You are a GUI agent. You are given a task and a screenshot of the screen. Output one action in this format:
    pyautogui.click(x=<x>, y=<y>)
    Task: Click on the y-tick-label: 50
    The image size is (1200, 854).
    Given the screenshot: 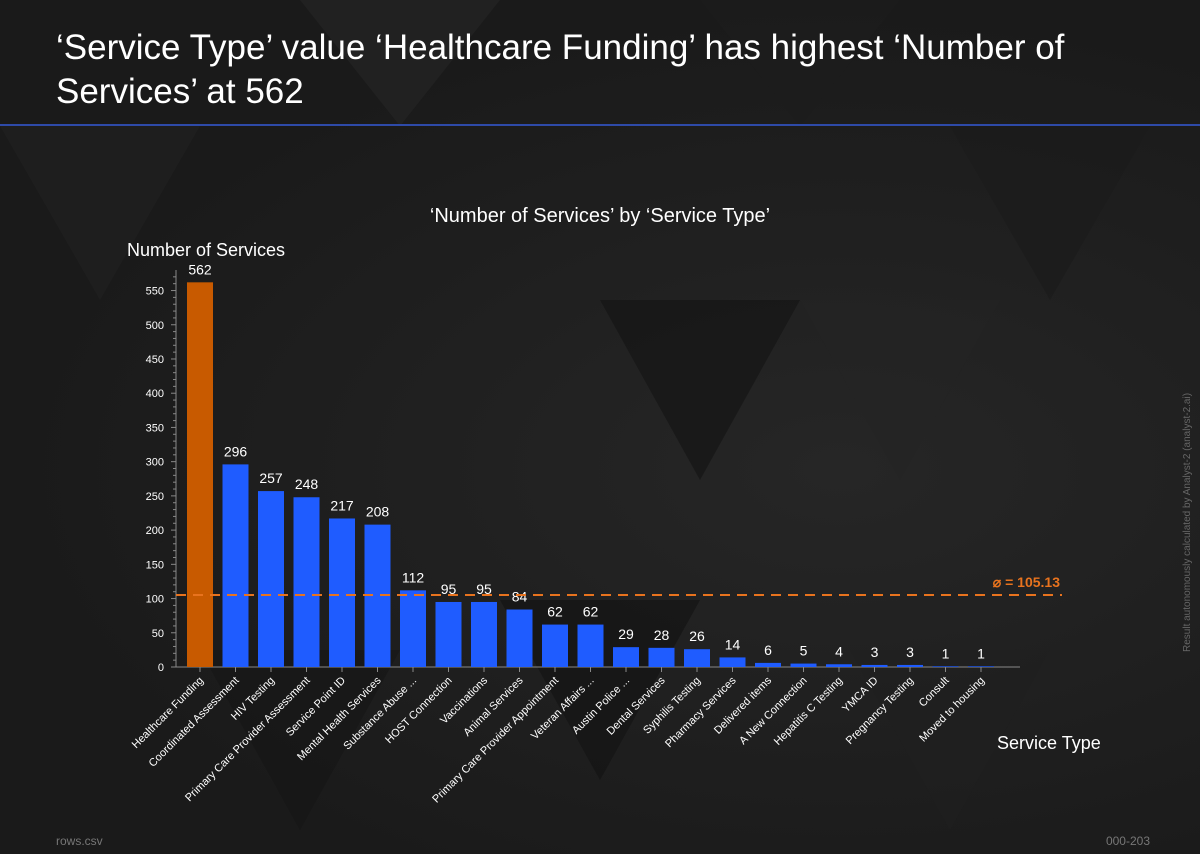 What is the action you would take?
    pyautogui.click(x=158, y=634)
    